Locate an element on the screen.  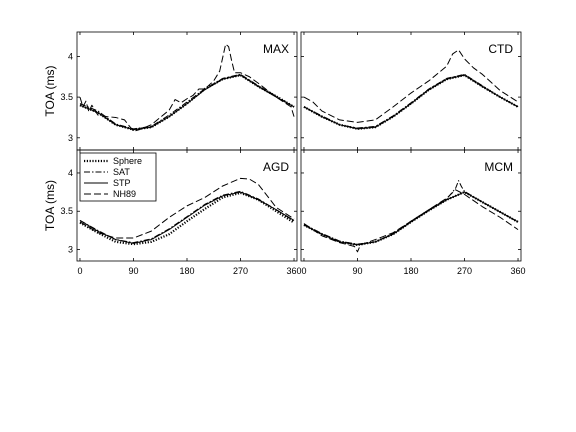
panel-title: CTD is located at coordinates (500, 49).